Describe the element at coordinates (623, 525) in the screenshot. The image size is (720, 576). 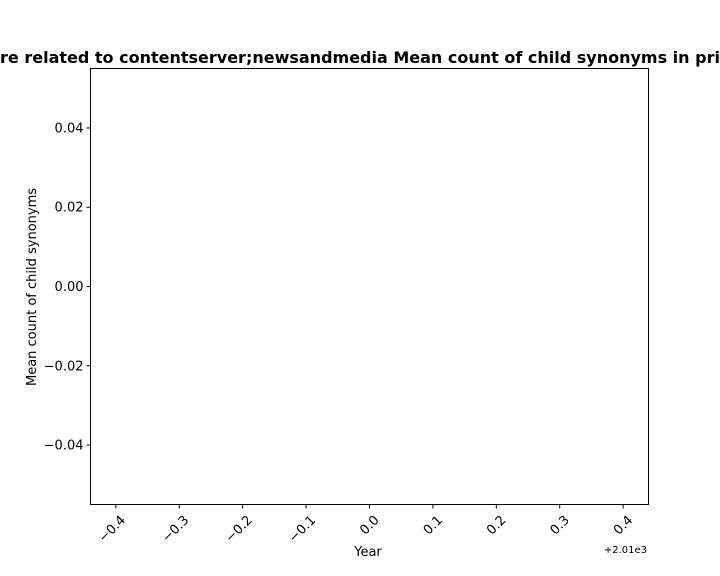
I see `x-tick-label: 0.4` at that location.